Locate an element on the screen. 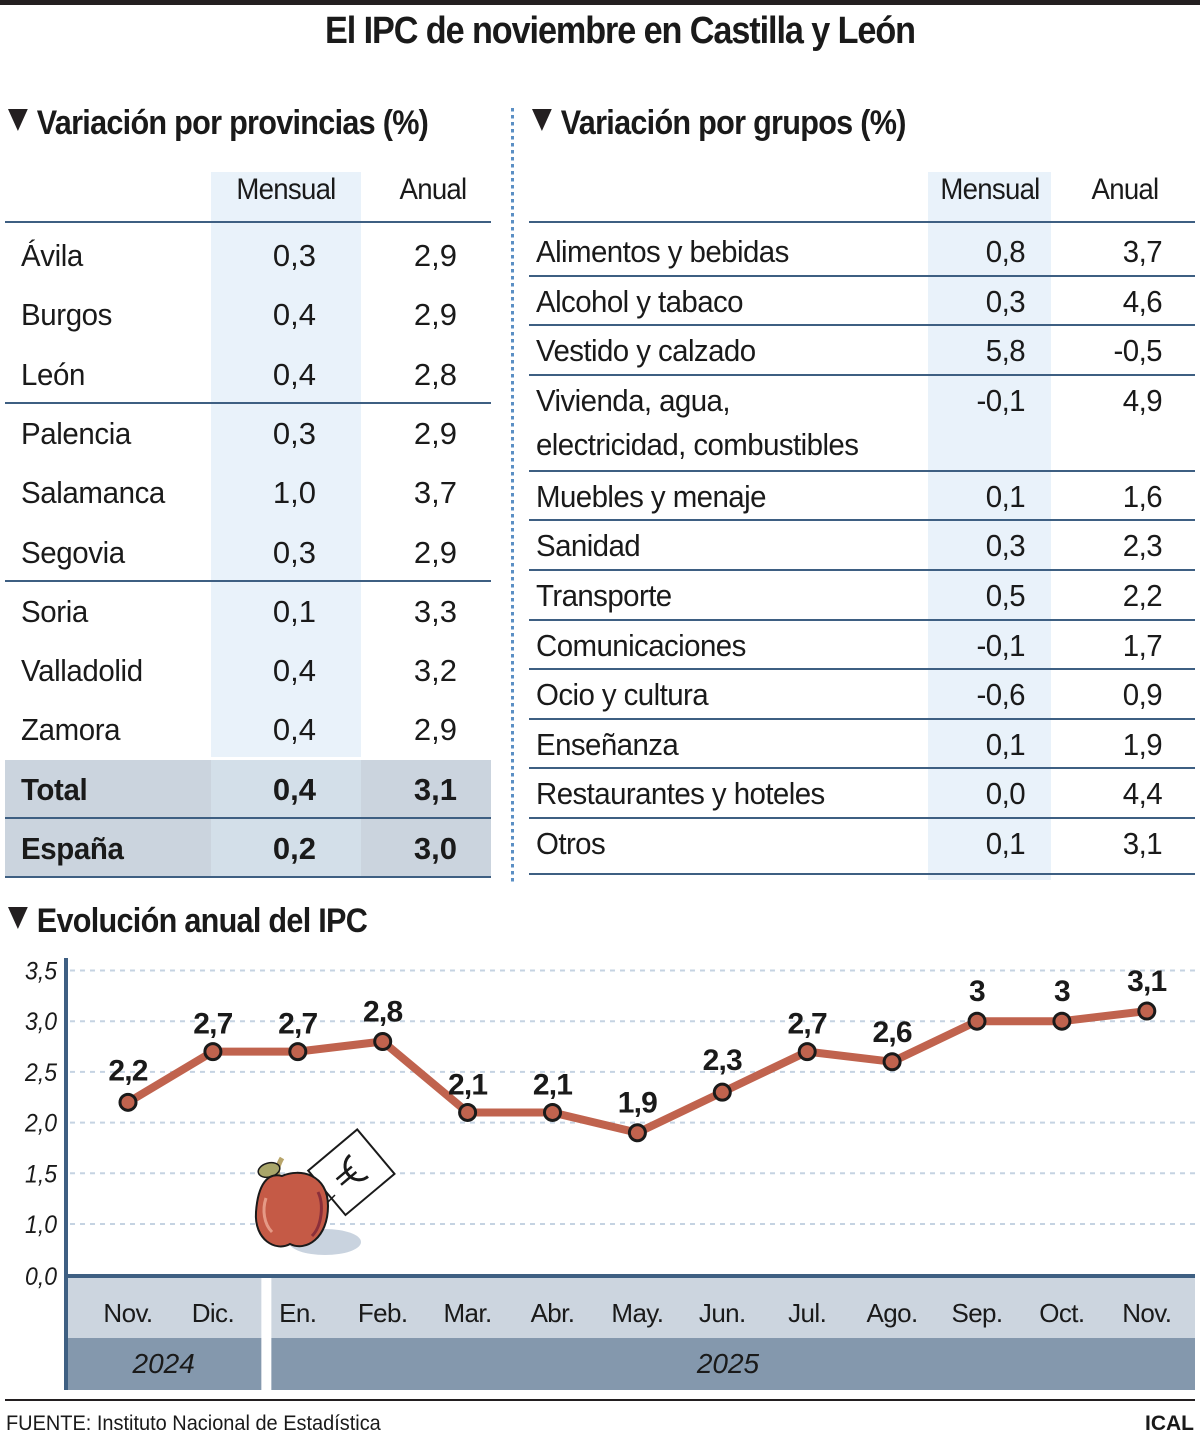  mensual-value: 1,0 is located at coordinates (294, 493).